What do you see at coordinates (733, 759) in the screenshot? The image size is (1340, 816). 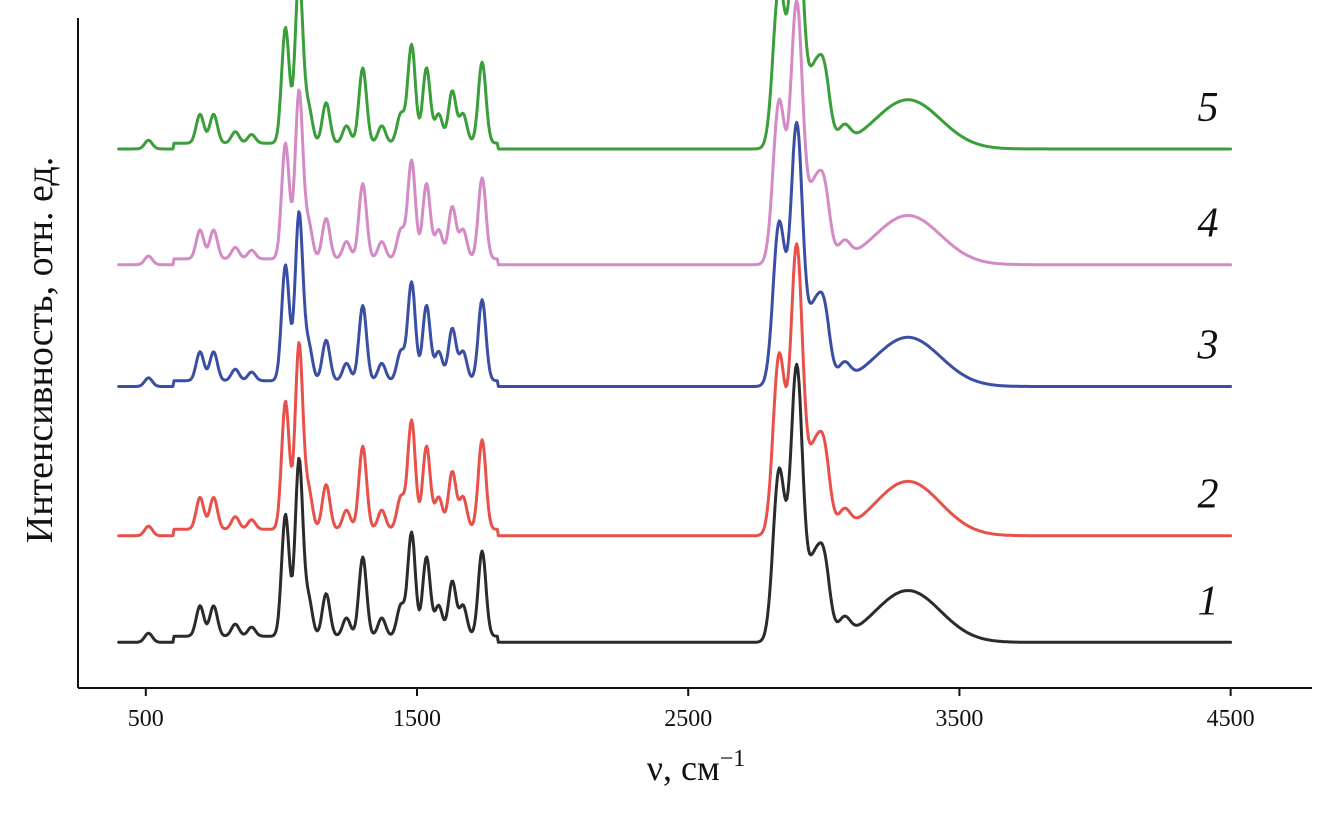 I see `x-axis-title-superscript: −1` at bounding box center [733, 759].